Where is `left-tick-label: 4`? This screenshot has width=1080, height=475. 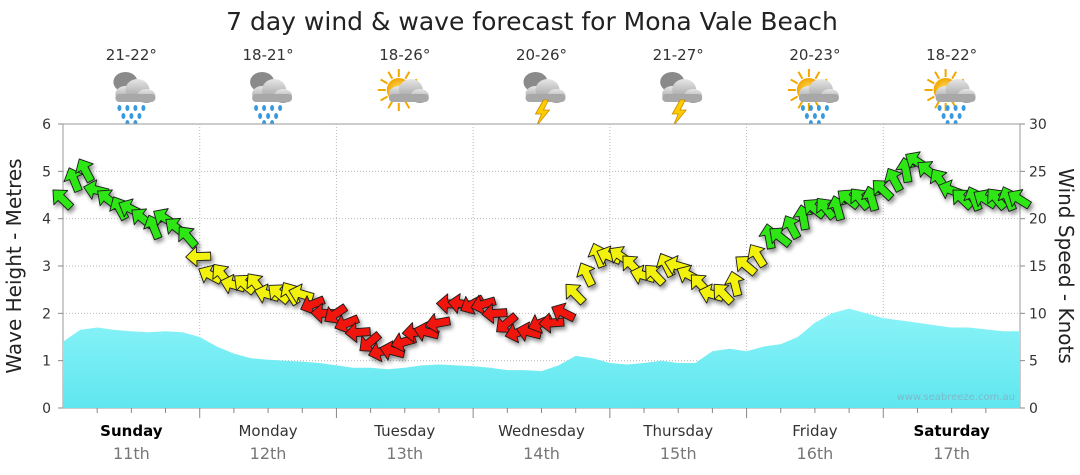
left-tick-label: 4 is located at coordinates (46, 220).